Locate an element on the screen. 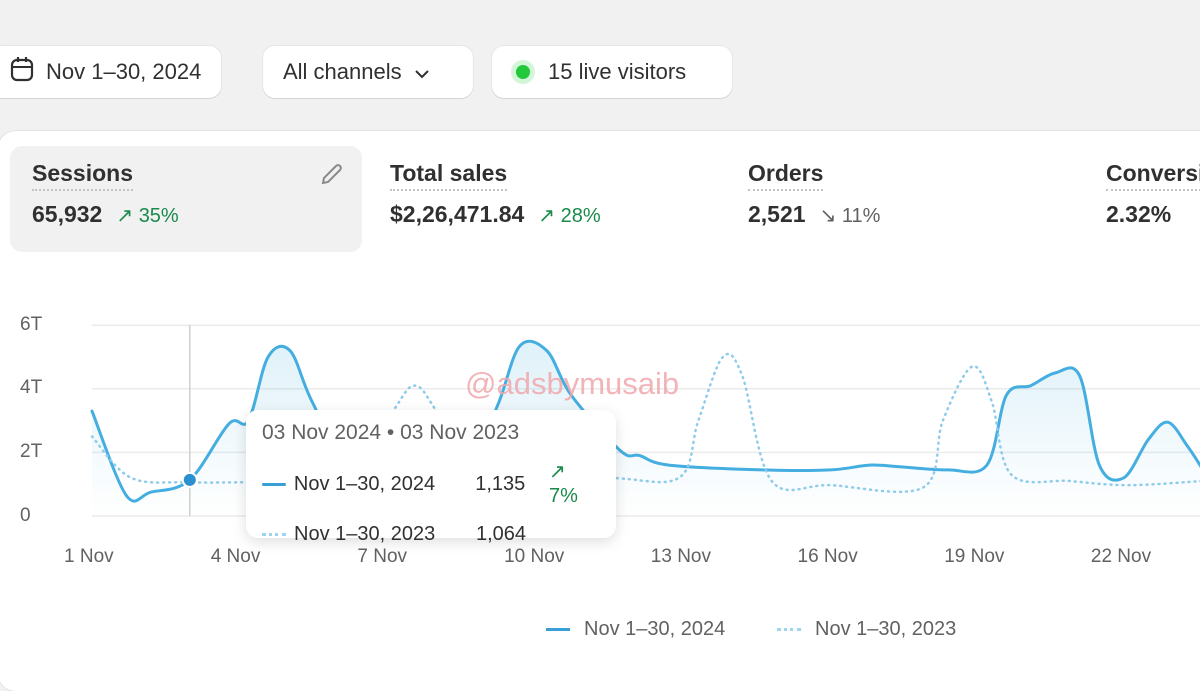 This screenshot has height=691, width=1200. y-tick: 6T is located at coordinates (31, 324).